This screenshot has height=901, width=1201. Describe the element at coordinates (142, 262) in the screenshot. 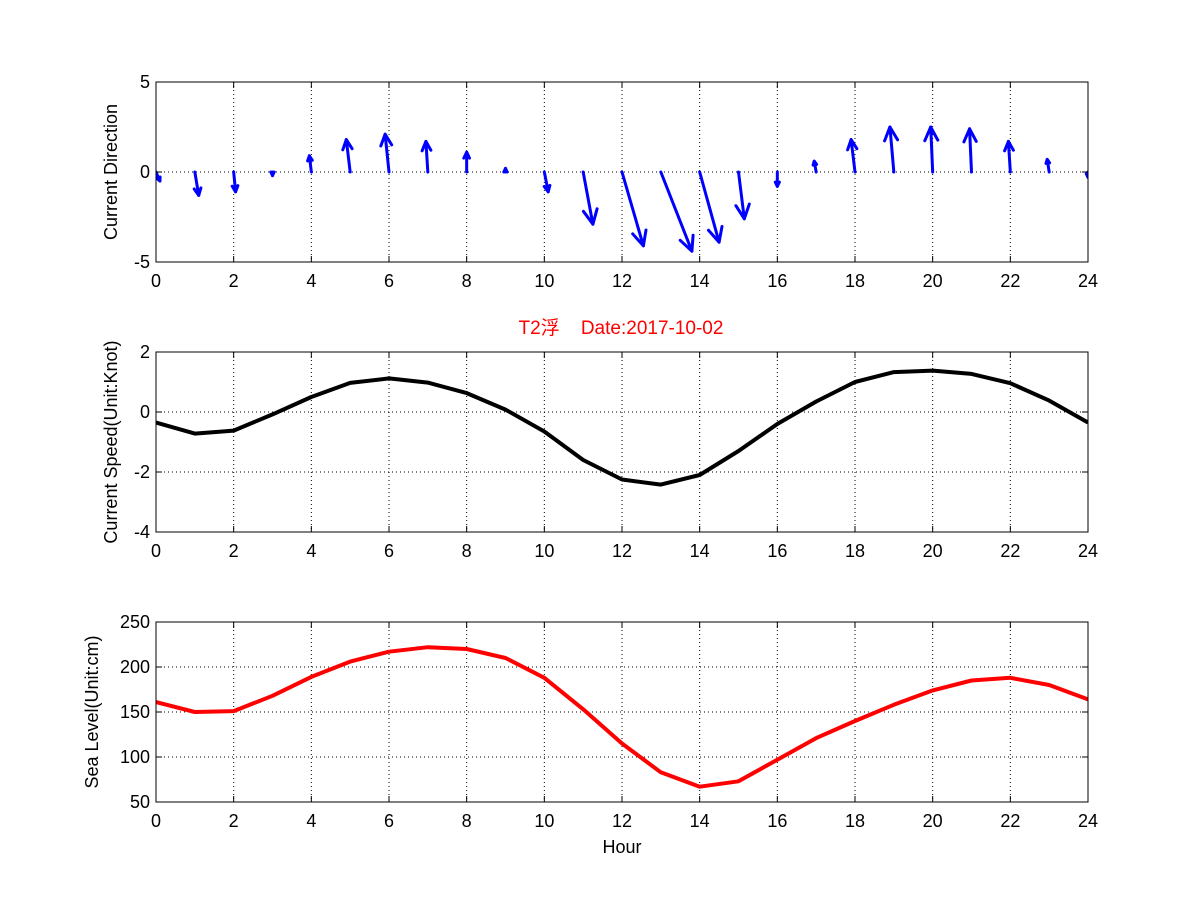

I see `y-tick-label: -5` at that location.